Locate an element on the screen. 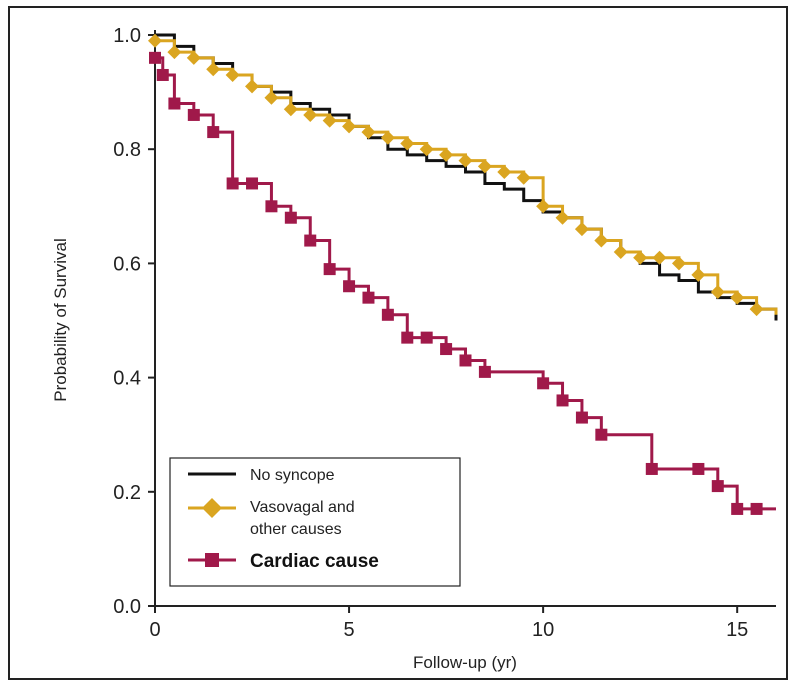  y-tick-label: 0.0 is located at coordinates (127, 607).